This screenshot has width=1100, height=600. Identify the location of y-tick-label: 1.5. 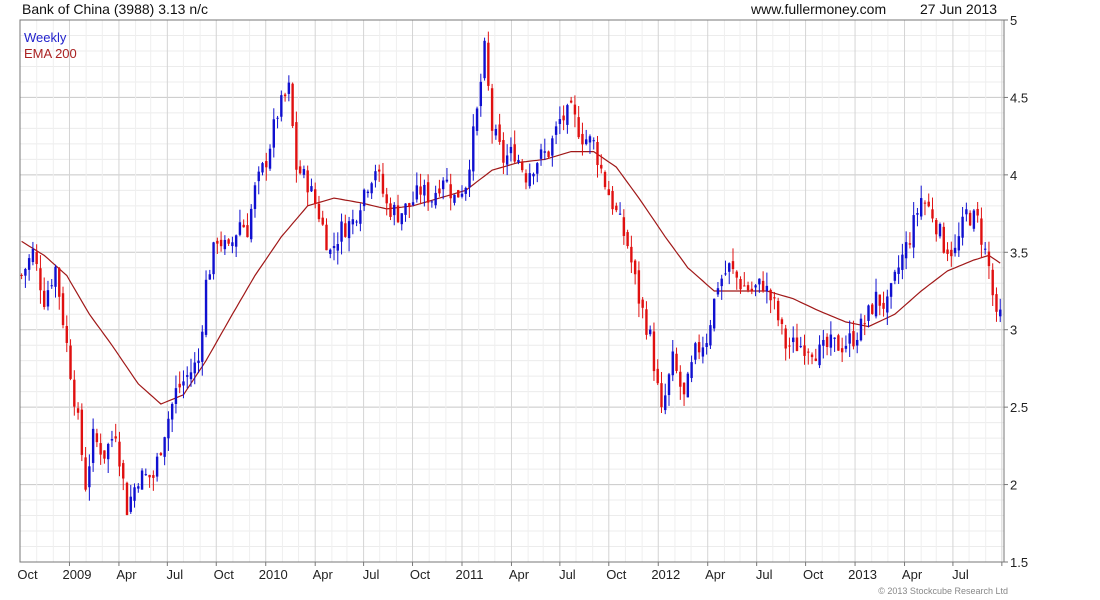
(1019, 562).